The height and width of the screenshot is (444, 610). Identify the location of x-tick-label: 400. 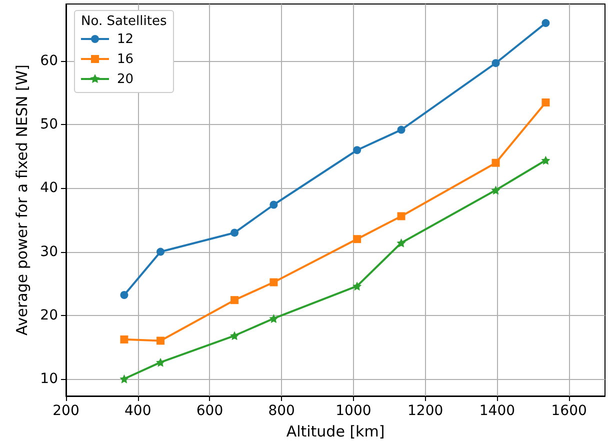
(138, 411).